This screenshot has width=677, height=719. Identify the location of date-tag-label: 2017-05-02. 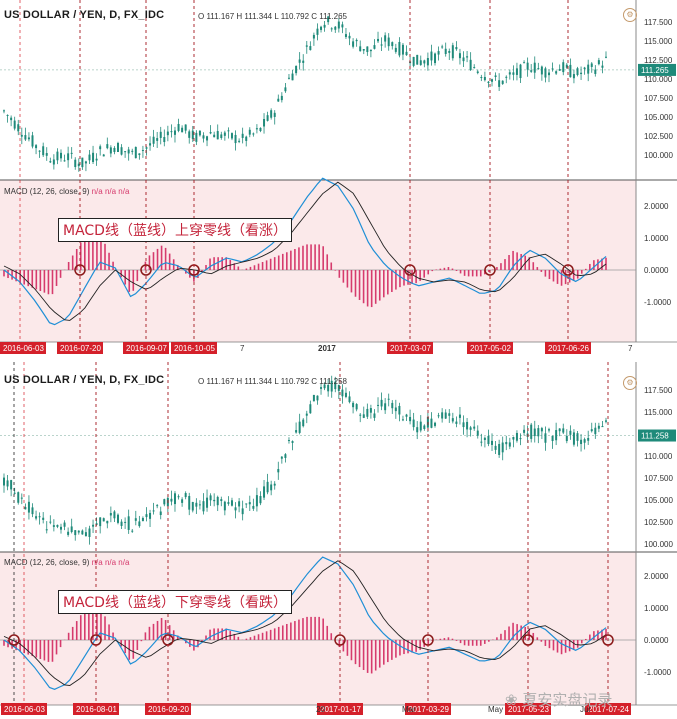
(490, 348).